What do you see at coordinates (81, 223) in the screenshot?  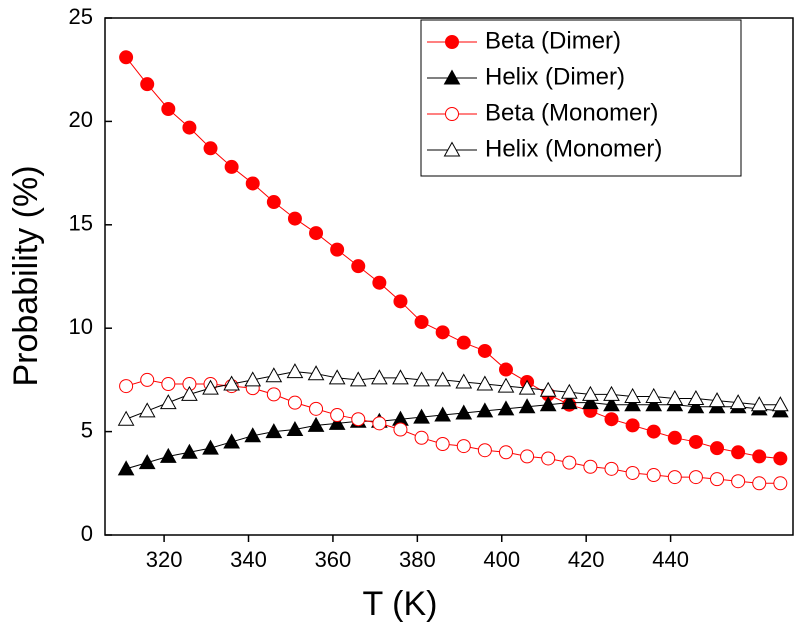 I see `y-tick-label: 15` at bounding box center [81, 223].